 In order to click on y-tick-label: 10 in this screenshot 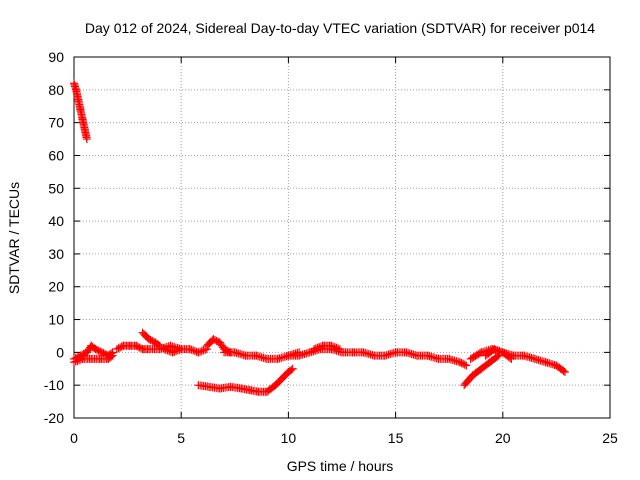, I will do `click(56, 320)`.